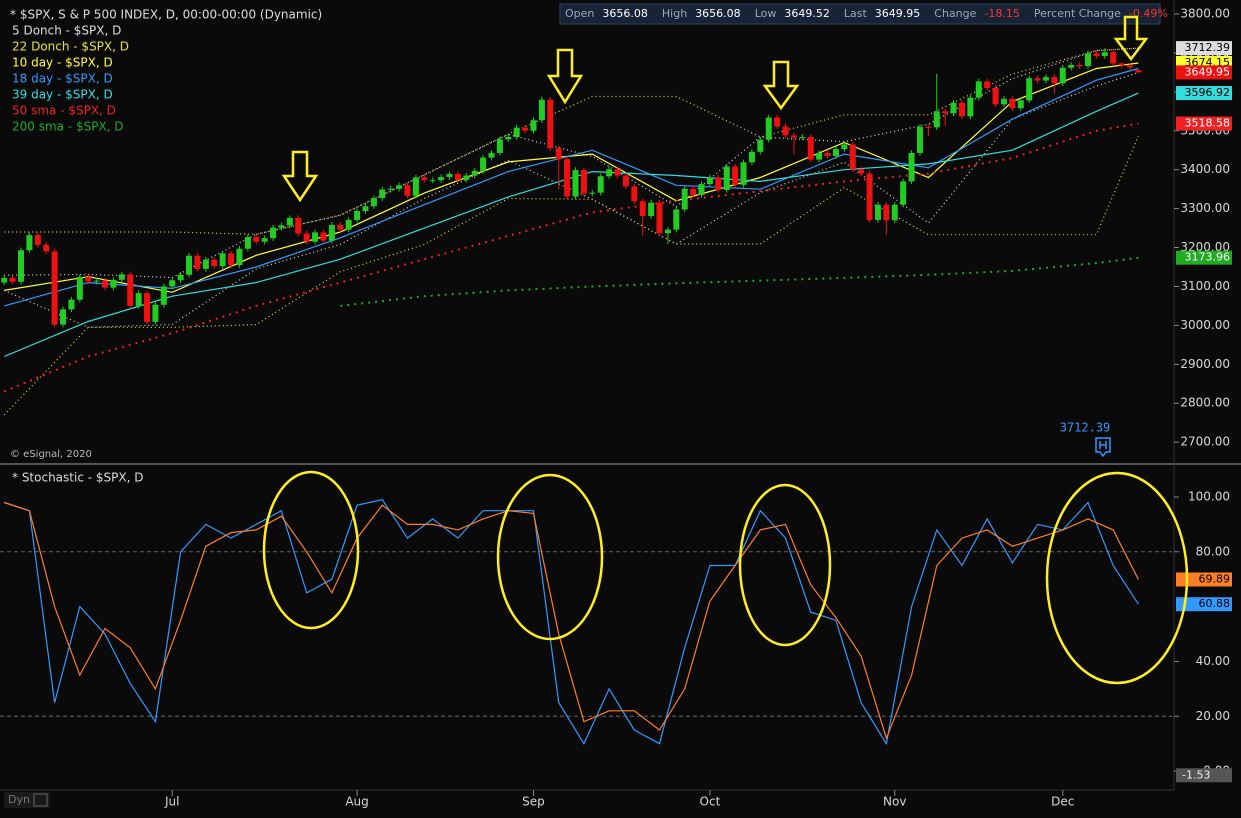  I want to click on high-icon, so click(1103, 447).